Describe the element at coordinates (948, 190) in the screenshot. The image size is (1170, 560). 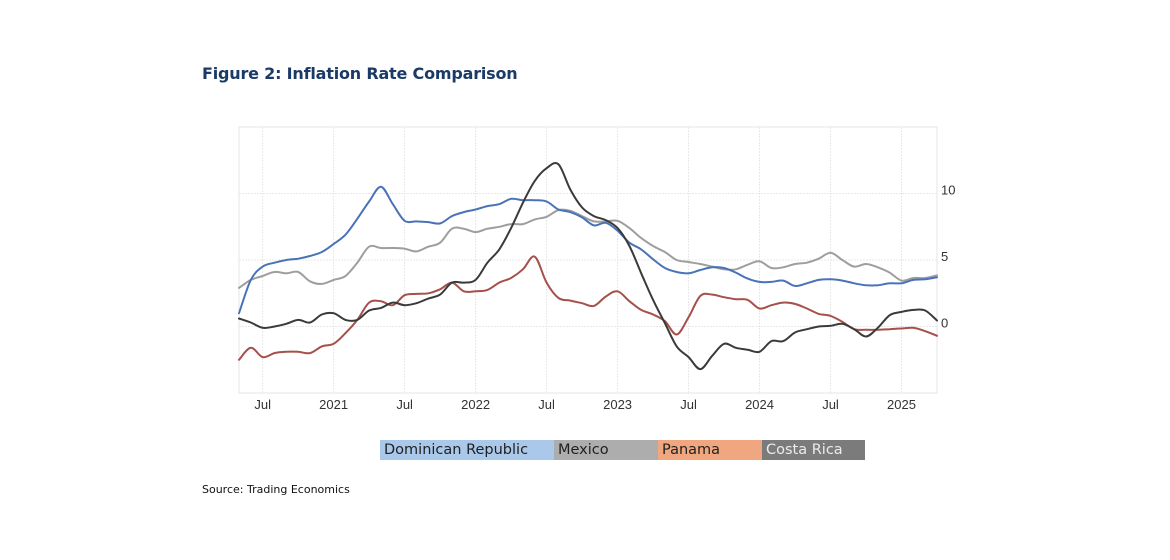
I see `y-tick-label: 10` at that location.